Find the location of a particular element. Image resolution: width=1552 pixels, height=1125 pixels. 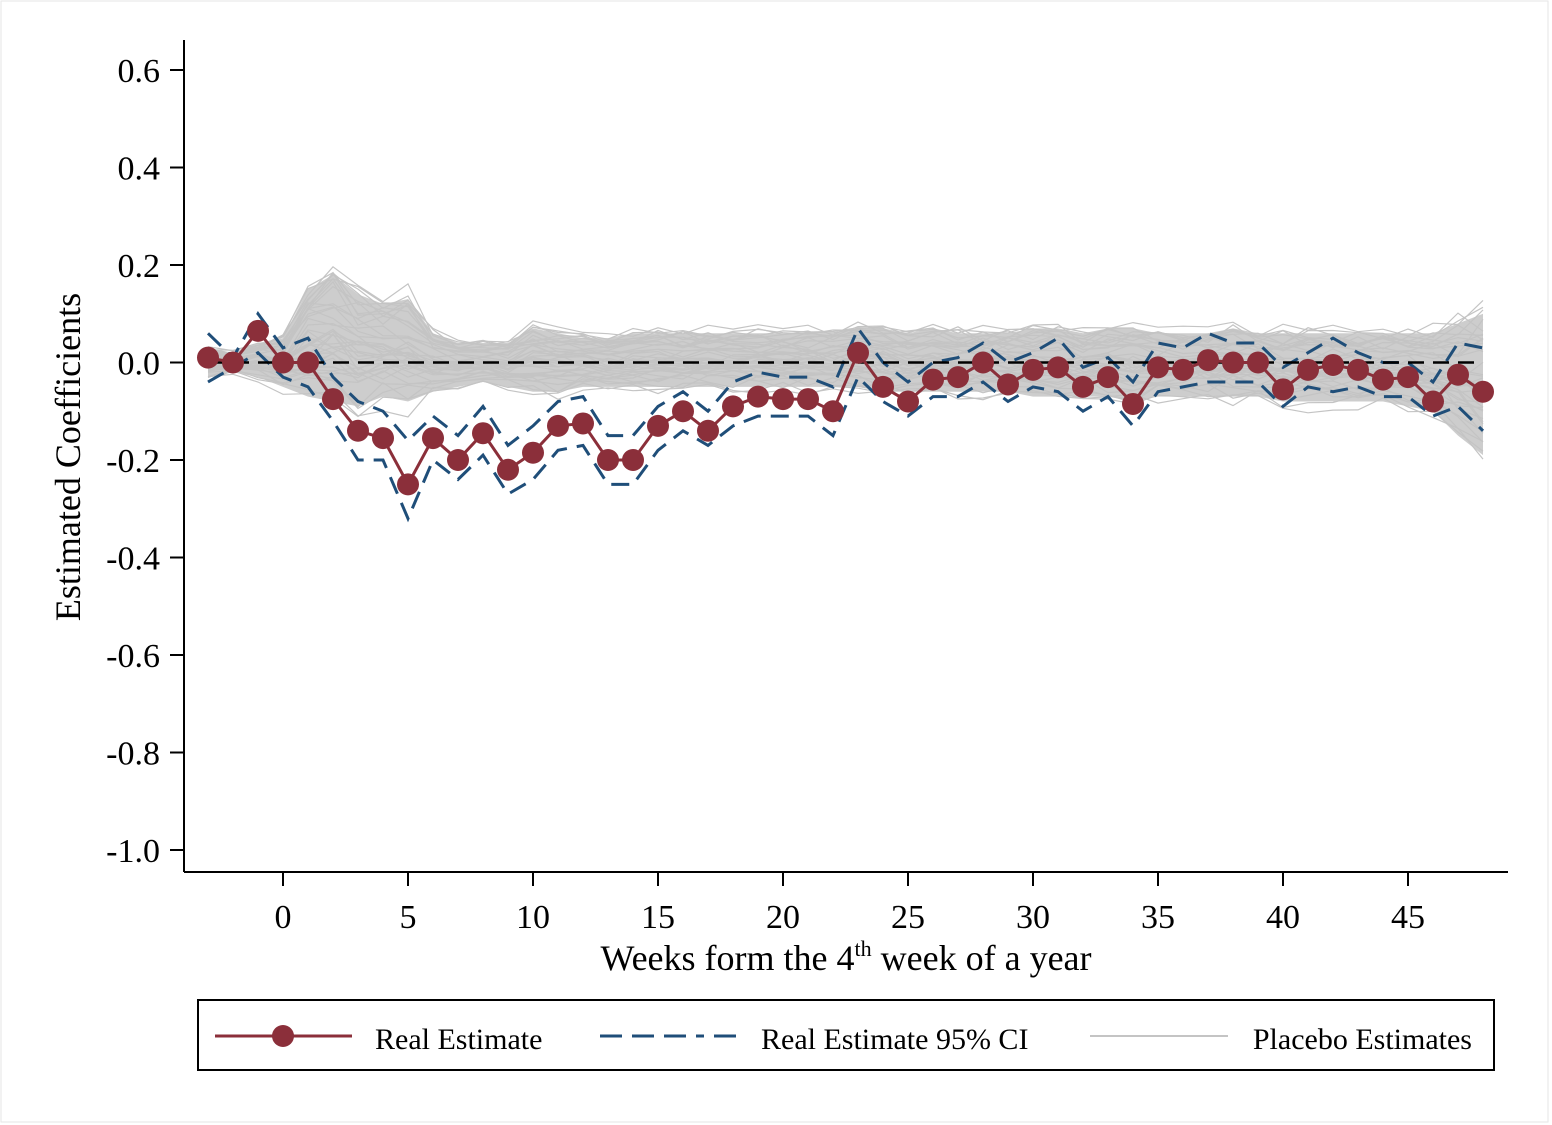

x-tick-label: 10 is located at coordinates (533, 917).